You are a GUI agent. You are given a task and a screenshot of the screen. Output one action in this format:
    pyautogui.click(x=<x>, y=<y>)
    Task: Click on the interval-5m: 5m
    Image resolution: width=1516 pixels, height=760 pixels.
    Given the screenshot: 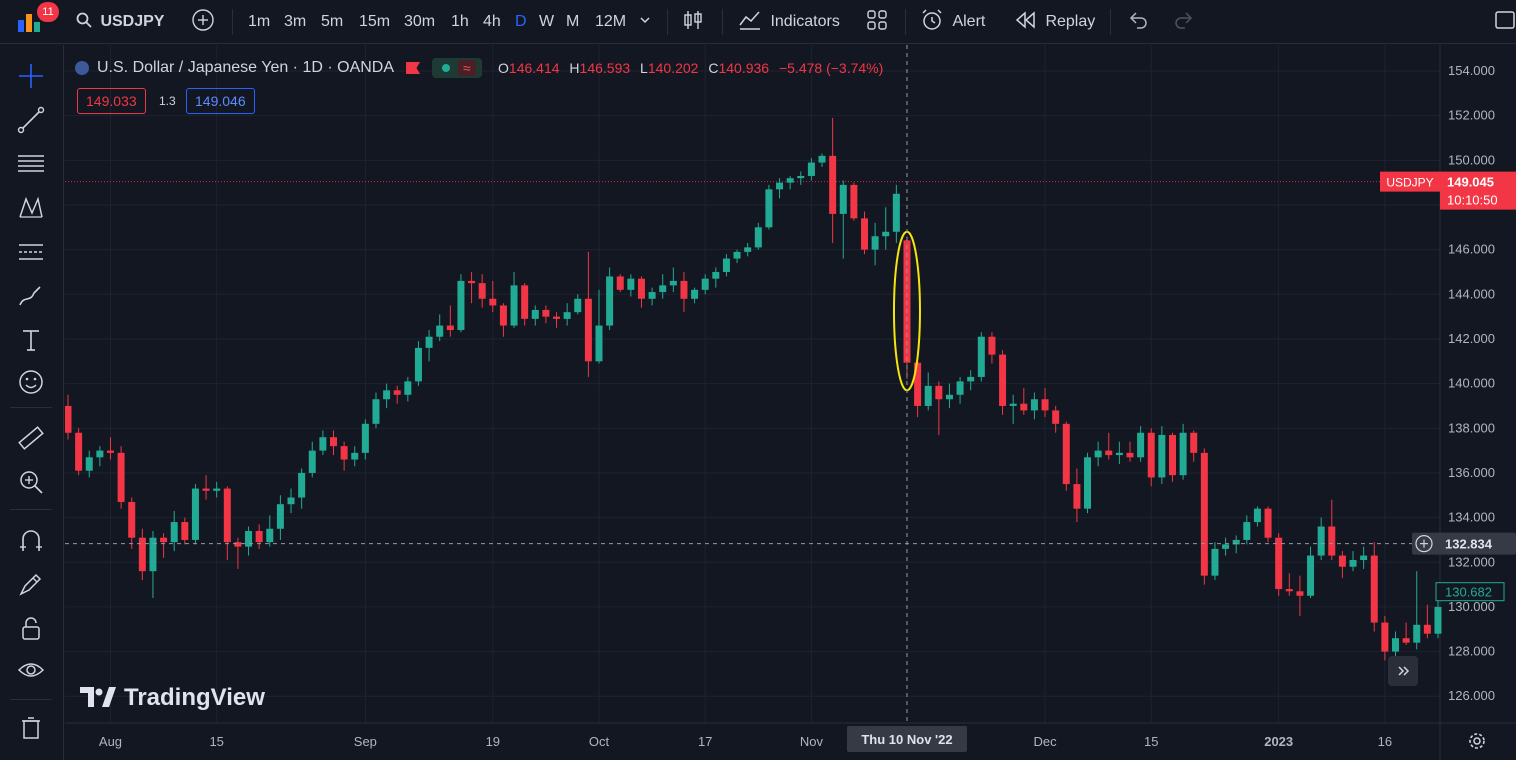 What is the action you would take?
    pyautogui.click(x=332, y=21)
    